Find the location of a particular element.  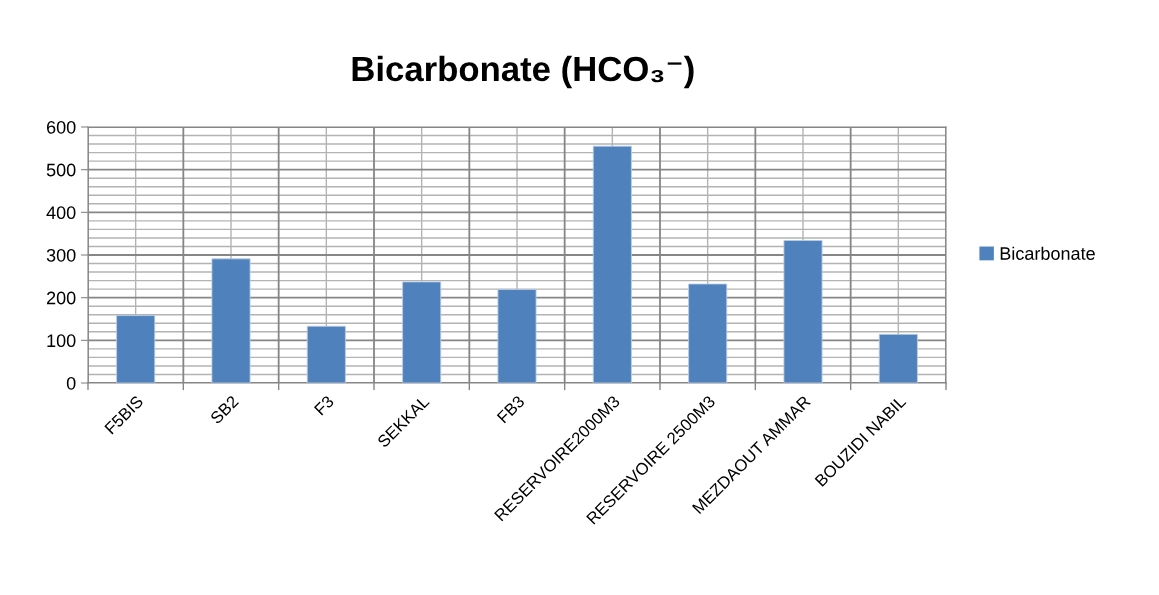

y-tick-label: 500 is located at coordinates (61, 170).